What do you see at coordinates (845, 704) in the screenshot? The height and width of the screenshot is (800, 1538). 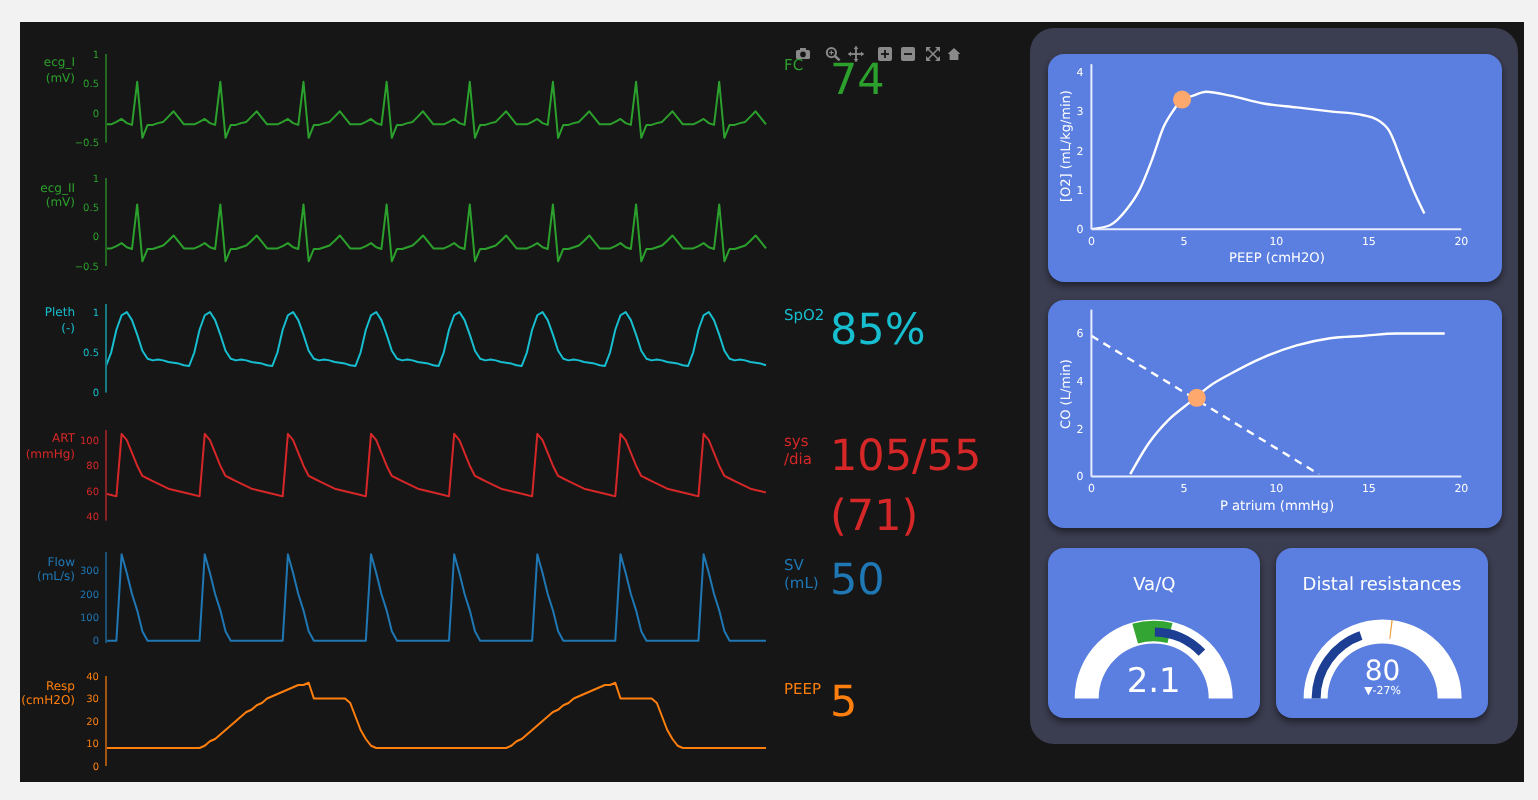 I see `text: 5` at bounding box center [845, 704].